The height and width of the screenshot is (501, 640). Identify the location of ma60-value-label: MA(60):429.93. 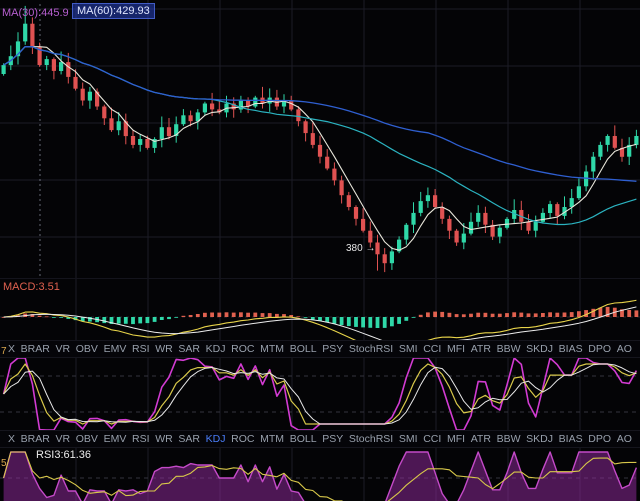
(113, 11).